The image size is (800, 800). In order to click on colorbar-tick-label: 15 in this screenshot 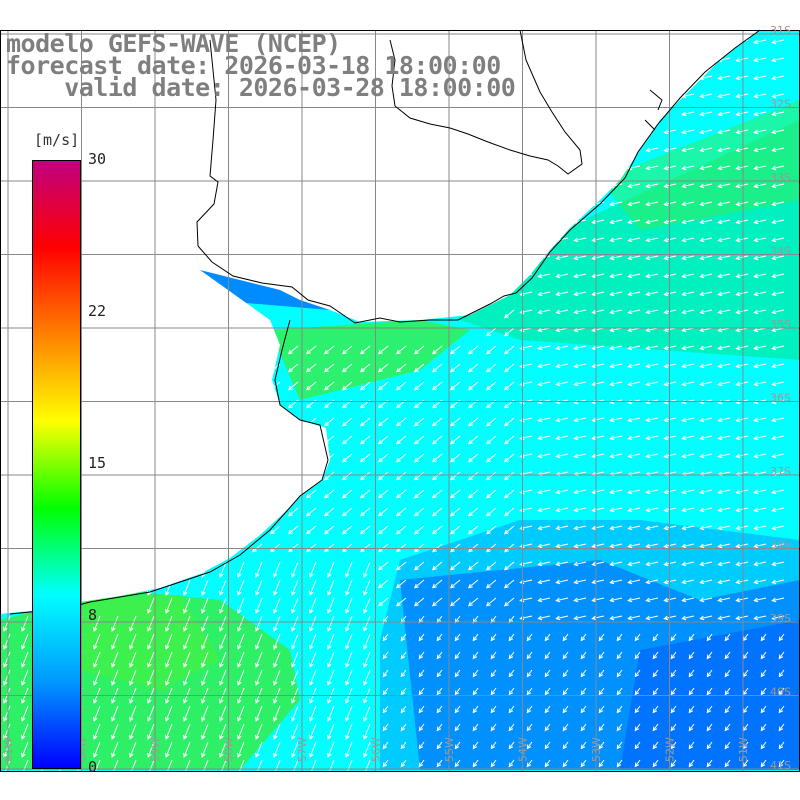, I will do `click(97, 463)`.